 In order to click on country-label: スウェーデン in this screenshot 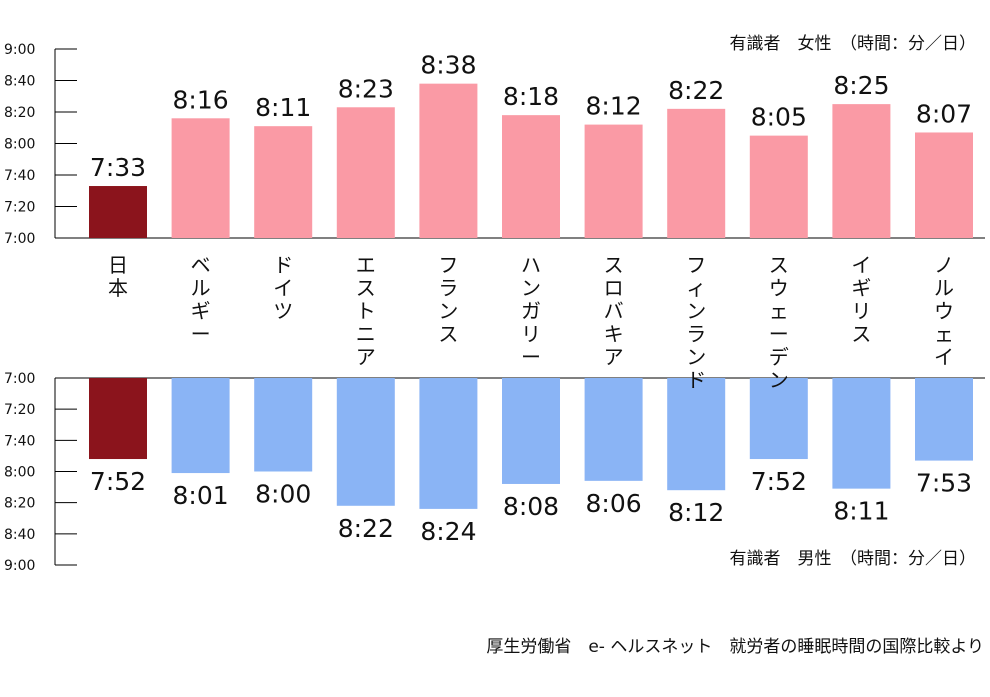, I will do `click(779, 322)`.